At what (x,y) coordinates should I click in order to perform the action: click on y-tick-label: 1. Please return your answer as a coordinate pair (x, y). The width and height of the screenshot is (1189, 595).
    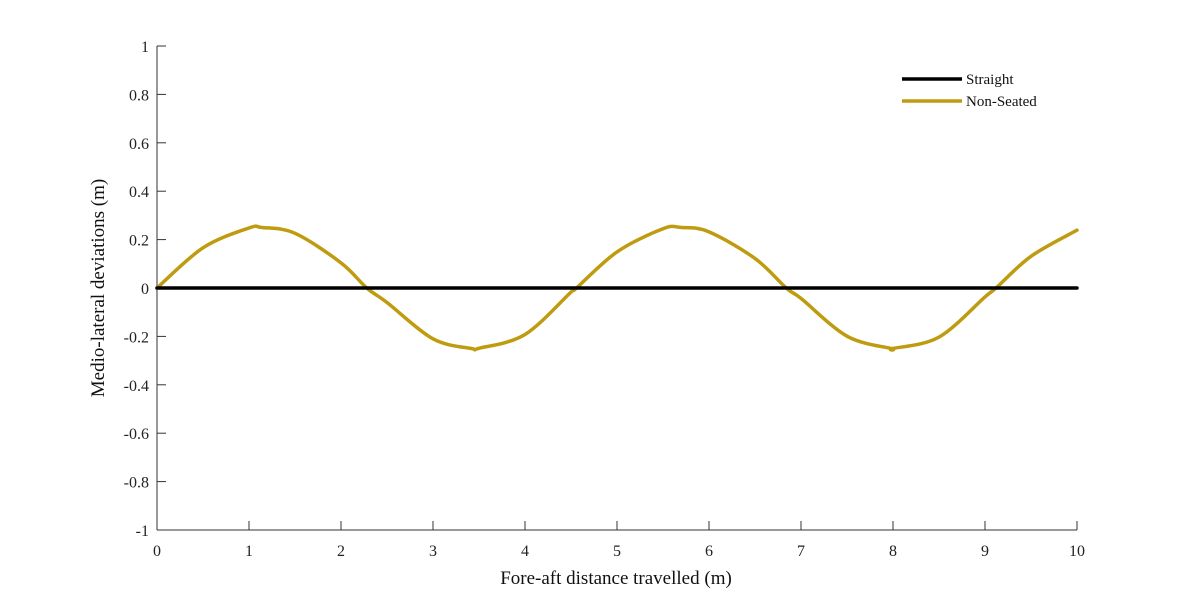
    Looking at the image, I should click on (145, 47).